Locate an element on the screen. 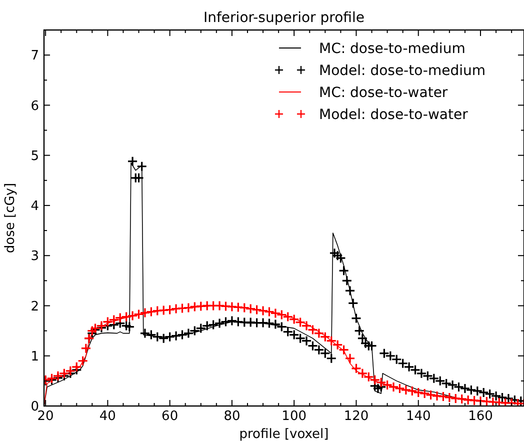 The image size is (524, 442). x-tick-label: 160 is located at coordinates (480, 416).